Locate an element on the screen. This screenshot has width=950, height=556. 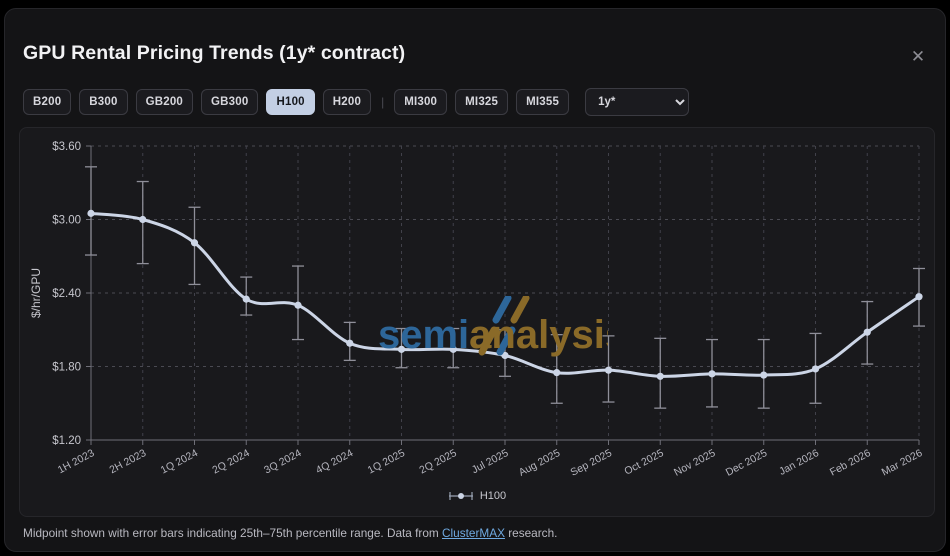
x-axis-tick-label: 4Q 2024 is located at coordinates (334, 462).